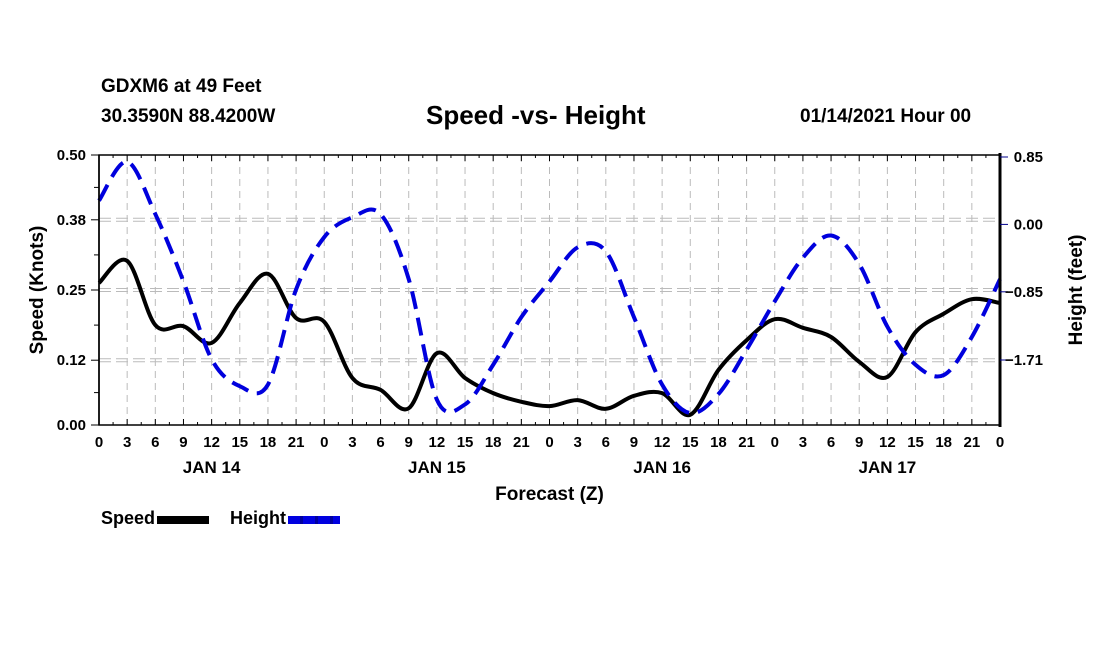 The width and height of the screenshot is (1100, 650). I want to click on y2-tick-label: 0.00, so click(1028, 224).